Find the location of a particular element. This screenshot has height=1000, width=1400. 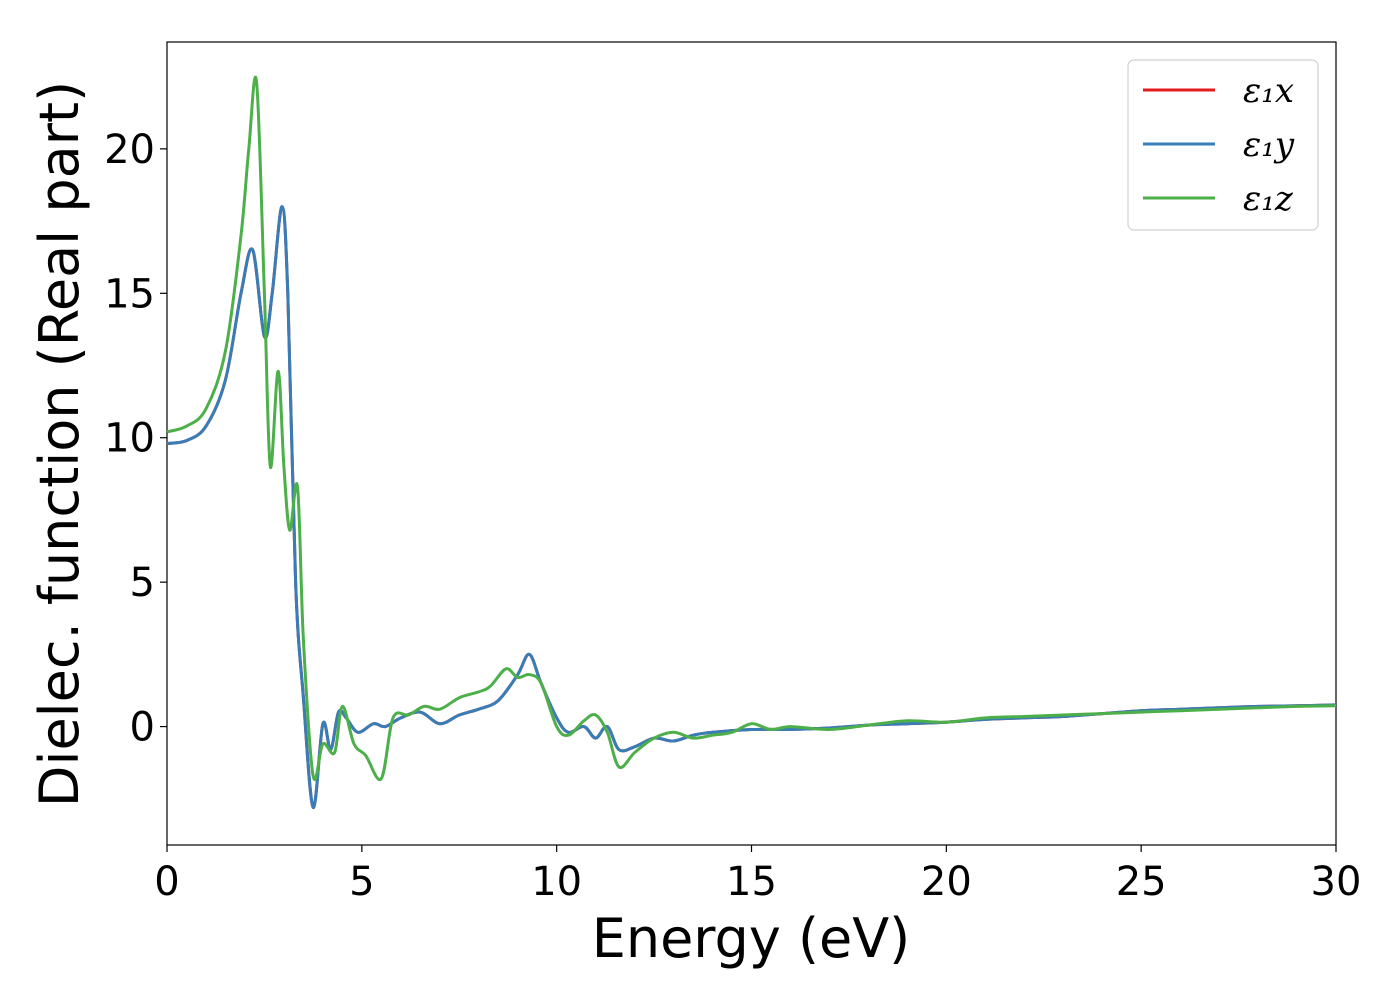

x-tick-label: 25 is located at coordinates (1141, 882).